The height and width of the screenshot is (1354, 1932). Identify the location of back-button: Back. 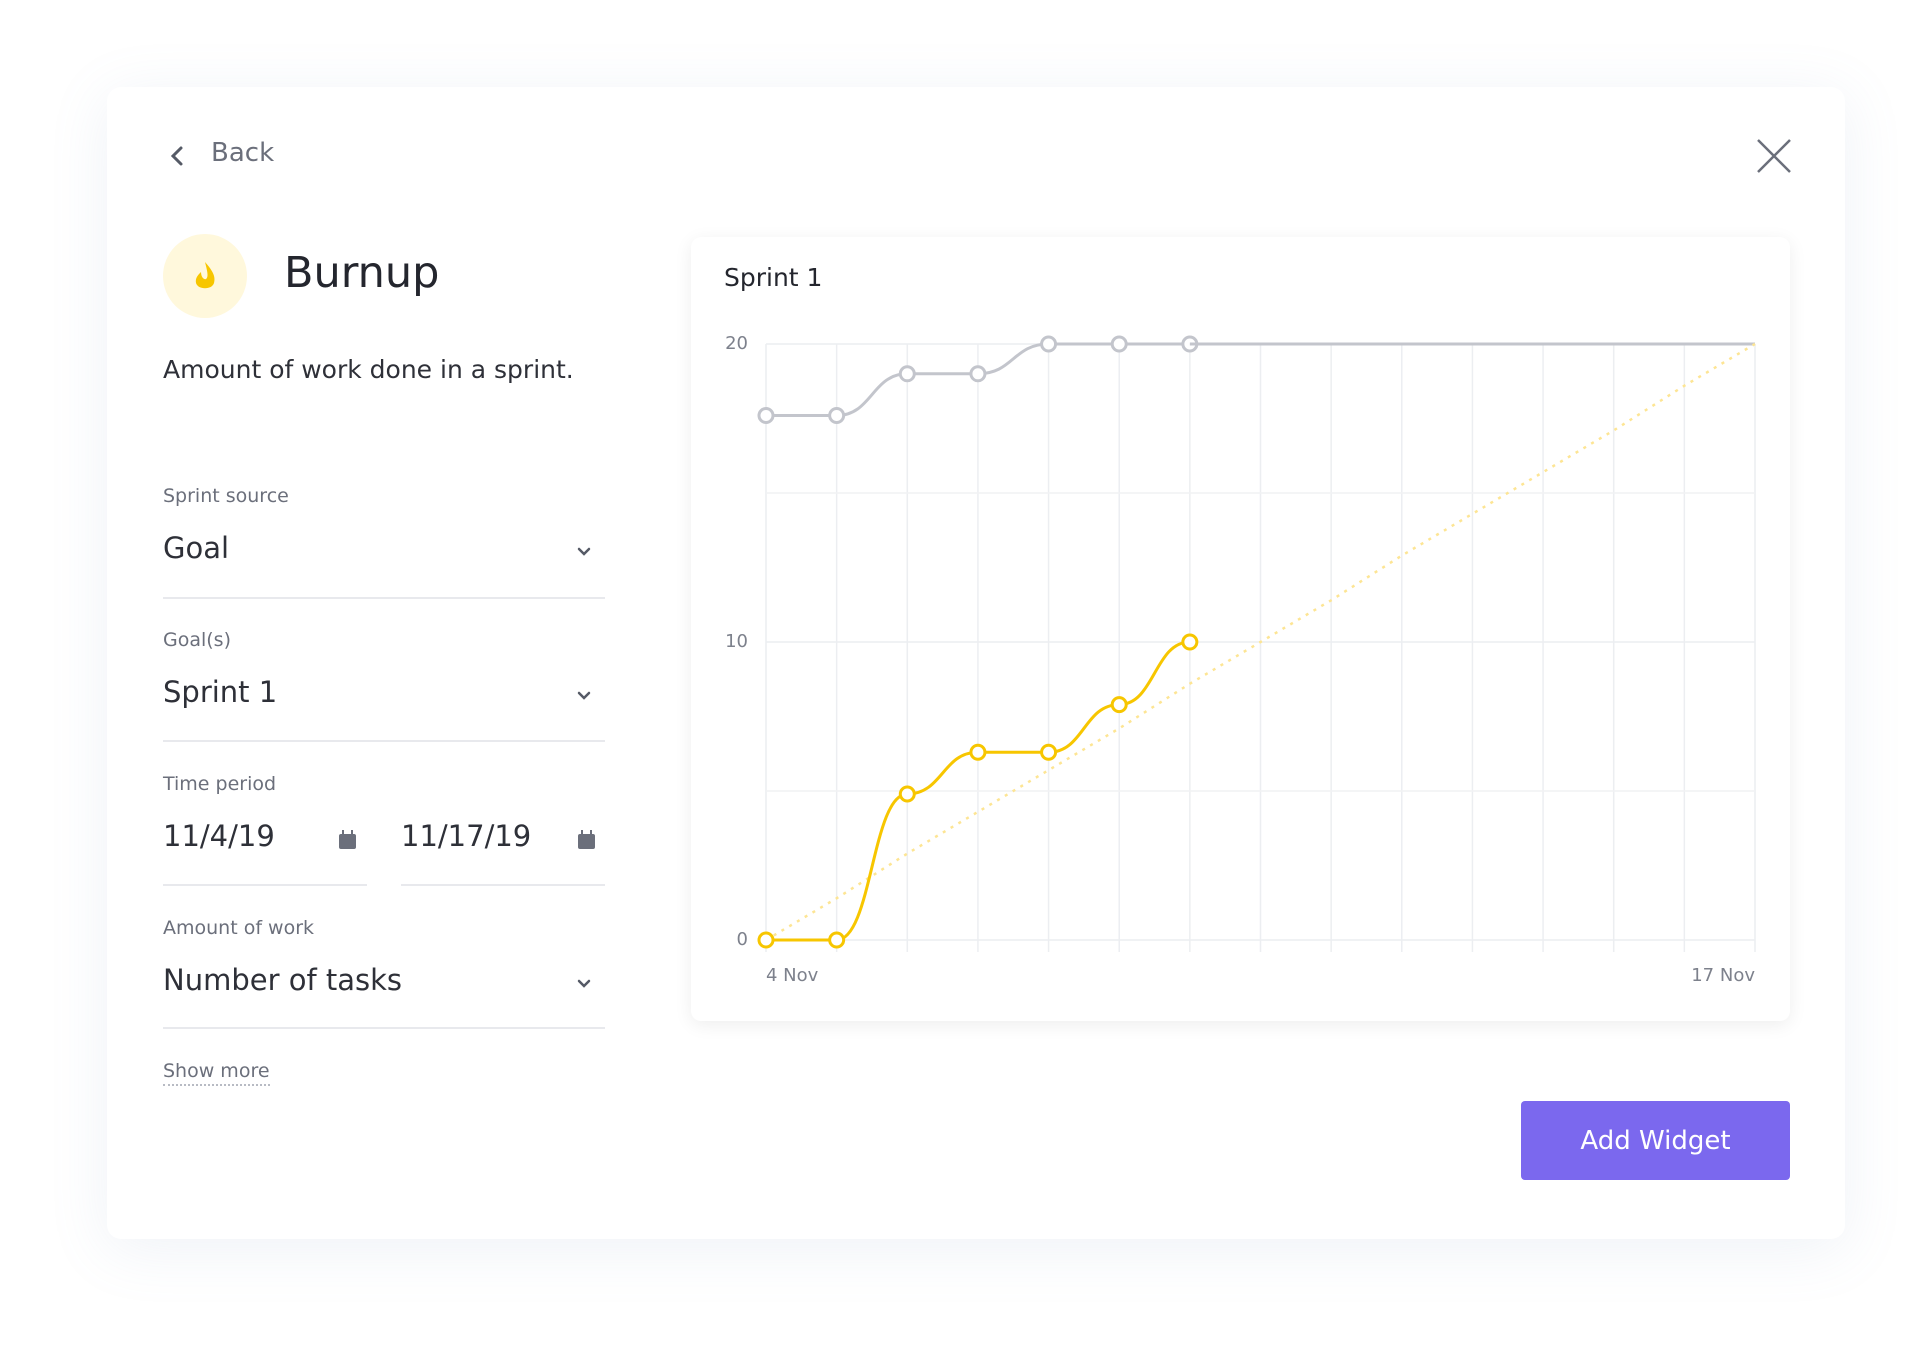
(243, 153).